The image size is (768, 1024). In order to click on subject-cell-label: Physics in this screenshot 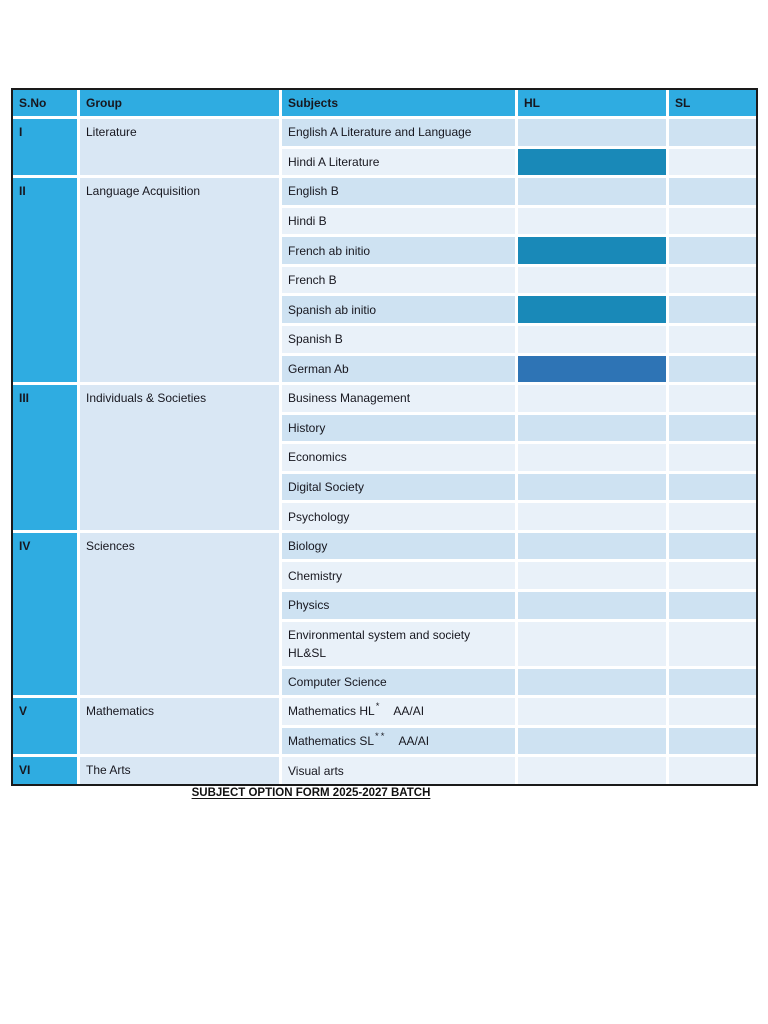, I will do `click(309, 605)`.